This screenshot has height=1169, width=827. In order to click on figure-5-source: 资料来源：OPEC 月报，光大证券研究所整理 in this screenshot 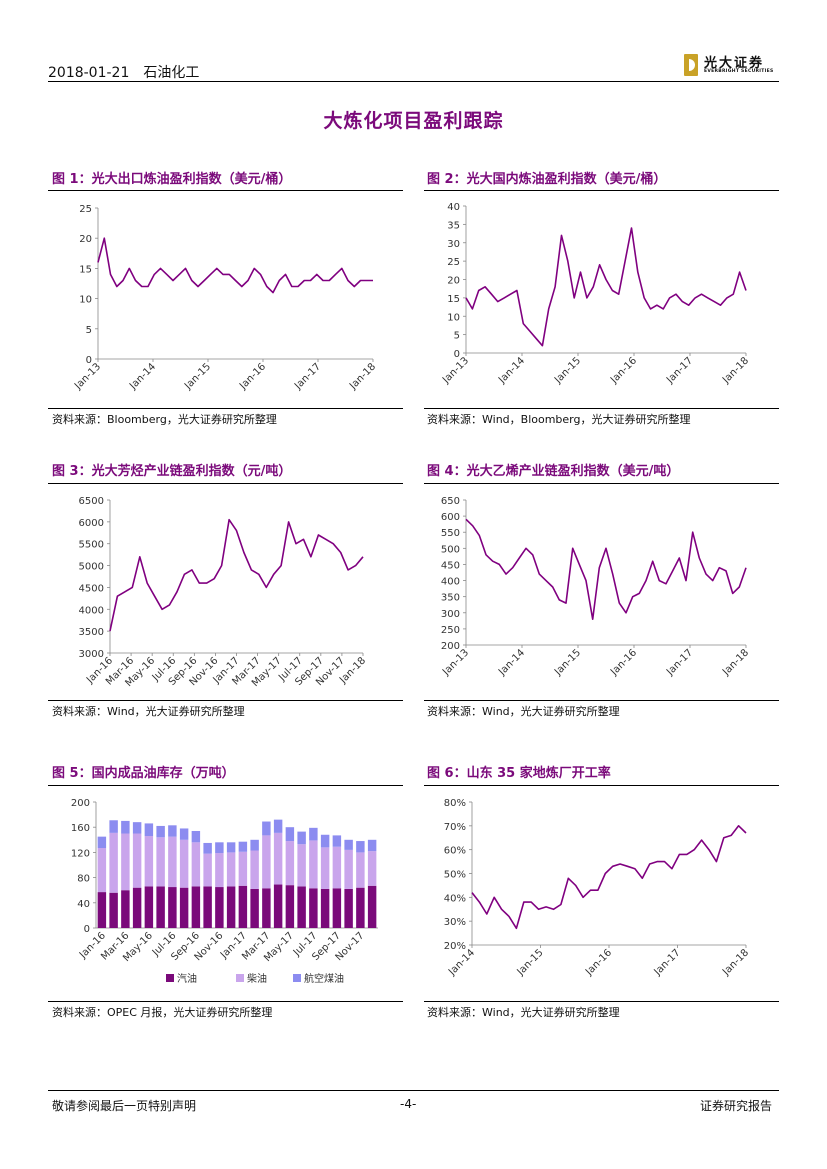, I will do `click(162, 1012)`.